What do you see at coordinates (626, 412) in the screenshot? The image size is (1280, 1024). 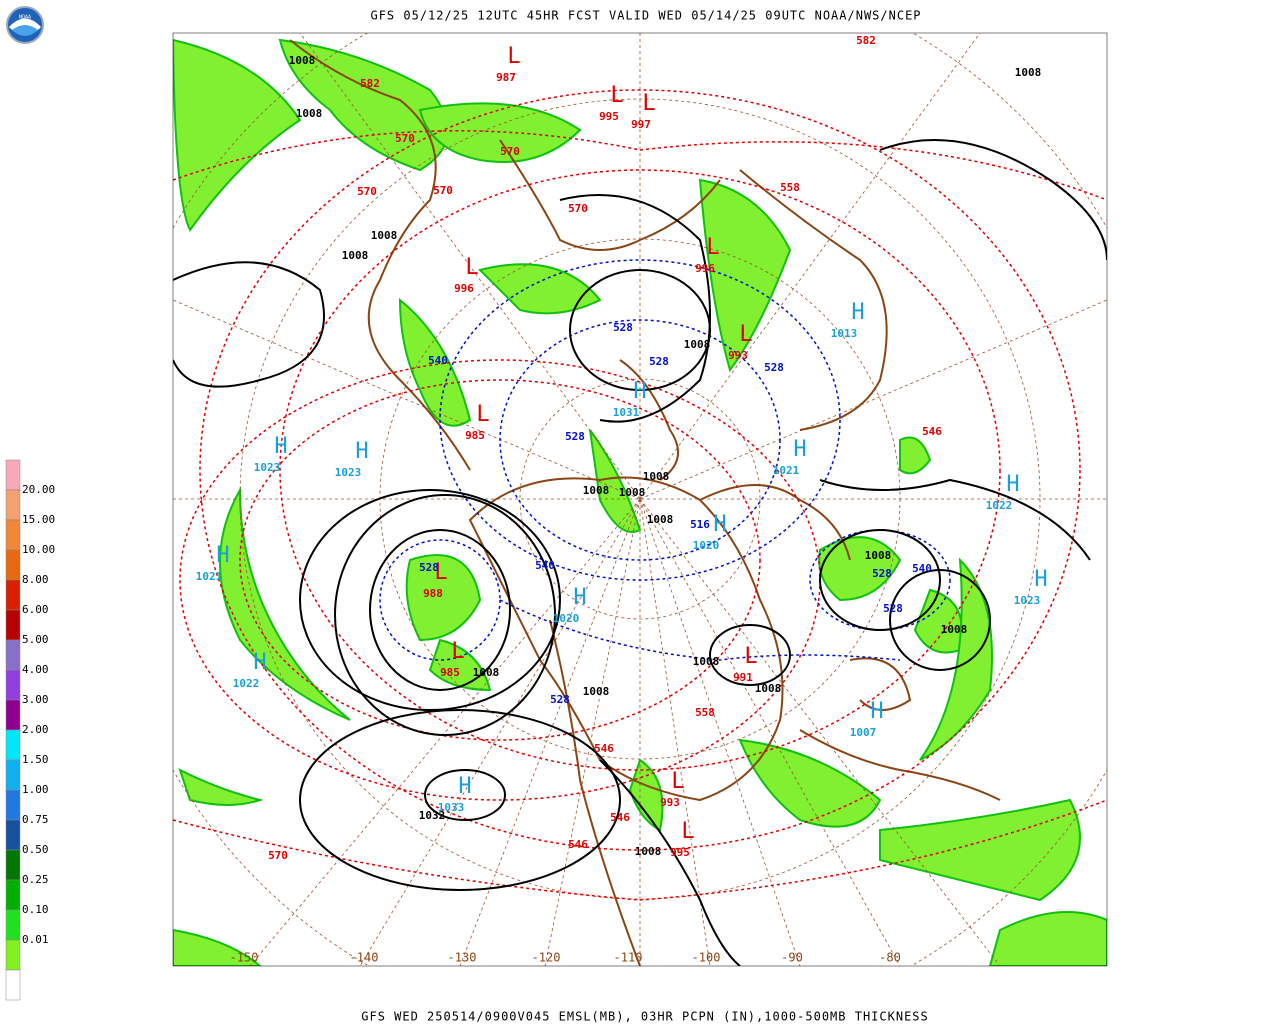 I see `high-pressure: 1031` at bounding box center [626, 412].